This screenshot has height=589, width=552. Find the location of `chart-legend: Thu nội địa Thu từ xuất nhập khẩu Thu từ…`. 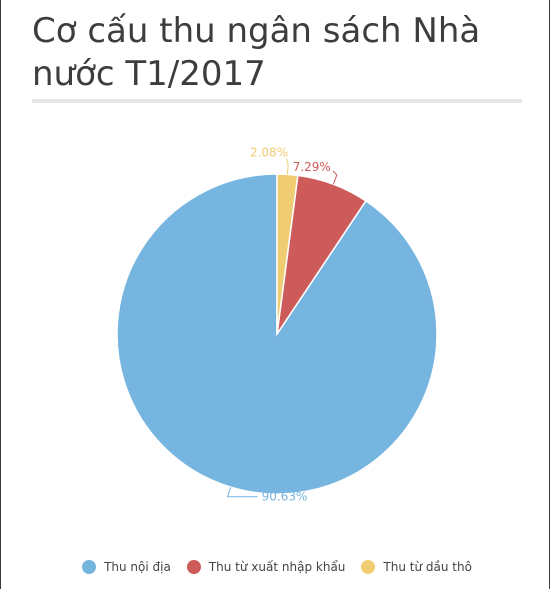

chart-legend: Thu nội địa Thu từ xuất nhập khẩu Thu từ… is located at coordinates (276, 567).